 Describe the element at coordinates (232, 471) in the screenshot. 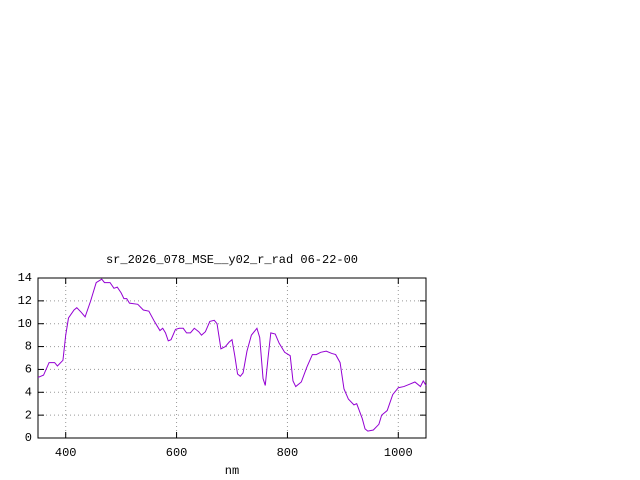

I see `x-axis-label: nm` at that location.